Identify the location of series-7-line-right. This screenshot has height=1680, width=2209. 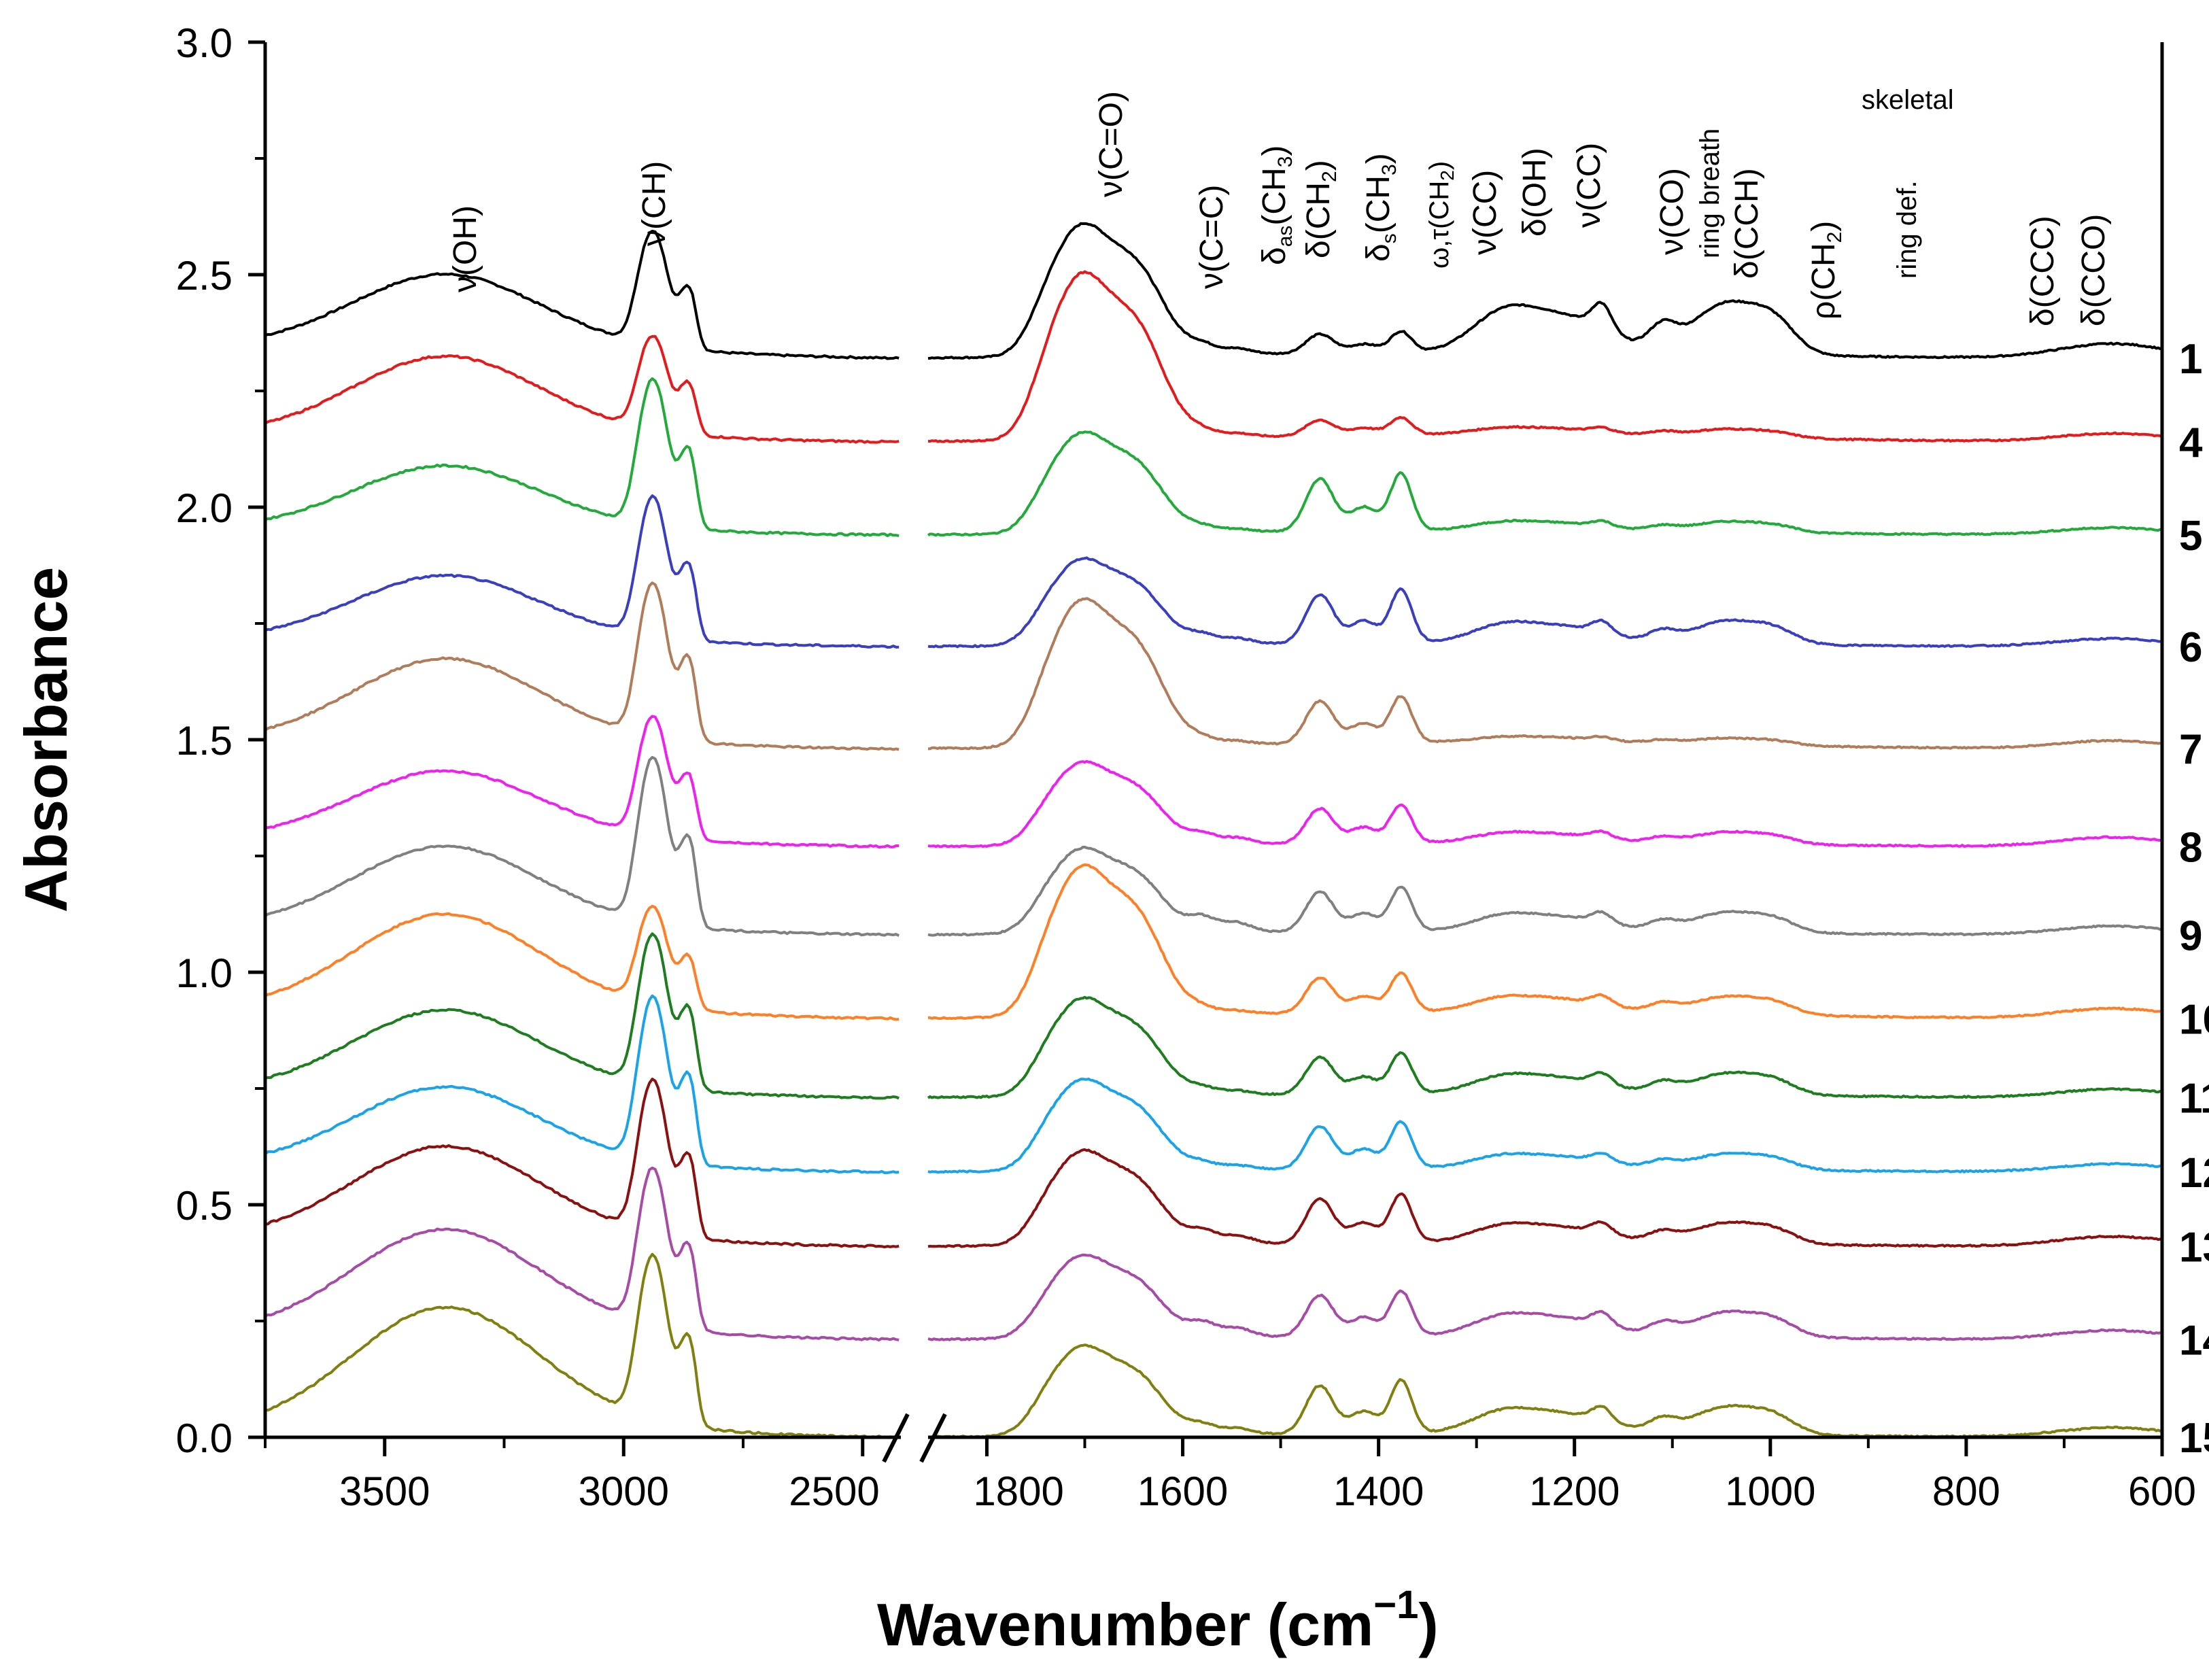
(1545, 674).